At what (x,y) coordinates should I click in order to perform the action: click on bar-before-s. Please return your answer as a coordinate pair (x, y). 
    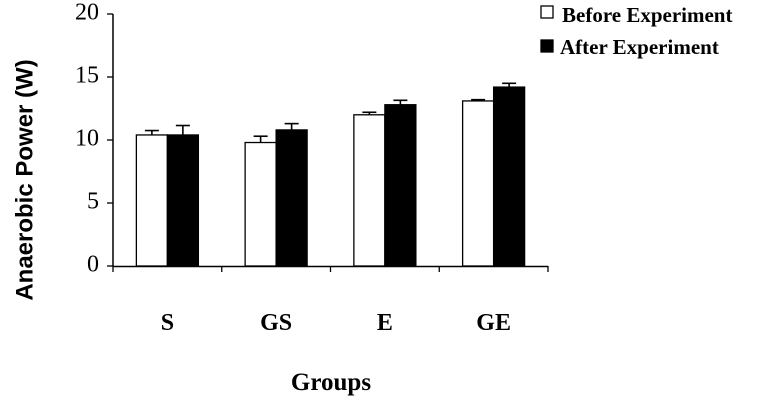
    Looking at the image, I should click on (152, 200).